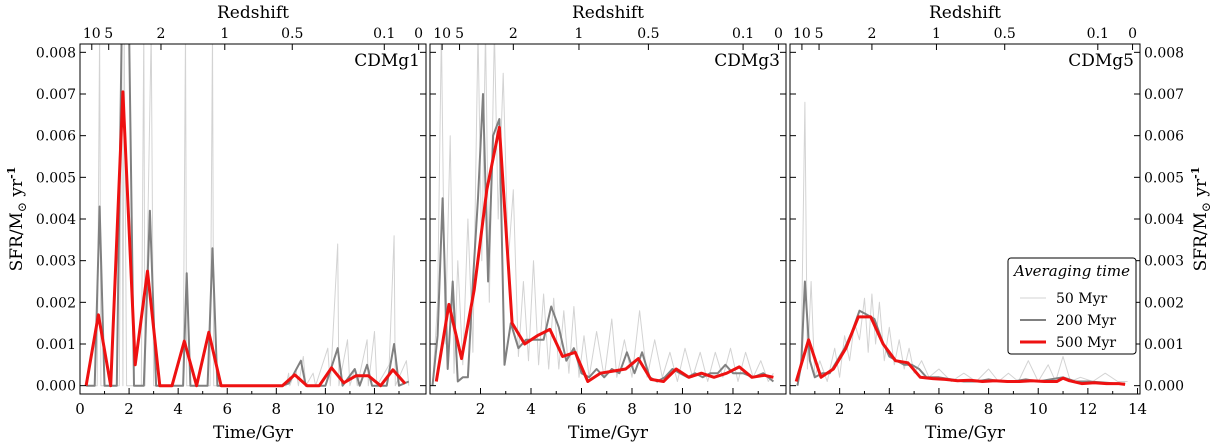 Image resolution: width=1223 pixels, height=442 pixels. I want to click on legend-label: 200 Myr, so click(1086, 321).